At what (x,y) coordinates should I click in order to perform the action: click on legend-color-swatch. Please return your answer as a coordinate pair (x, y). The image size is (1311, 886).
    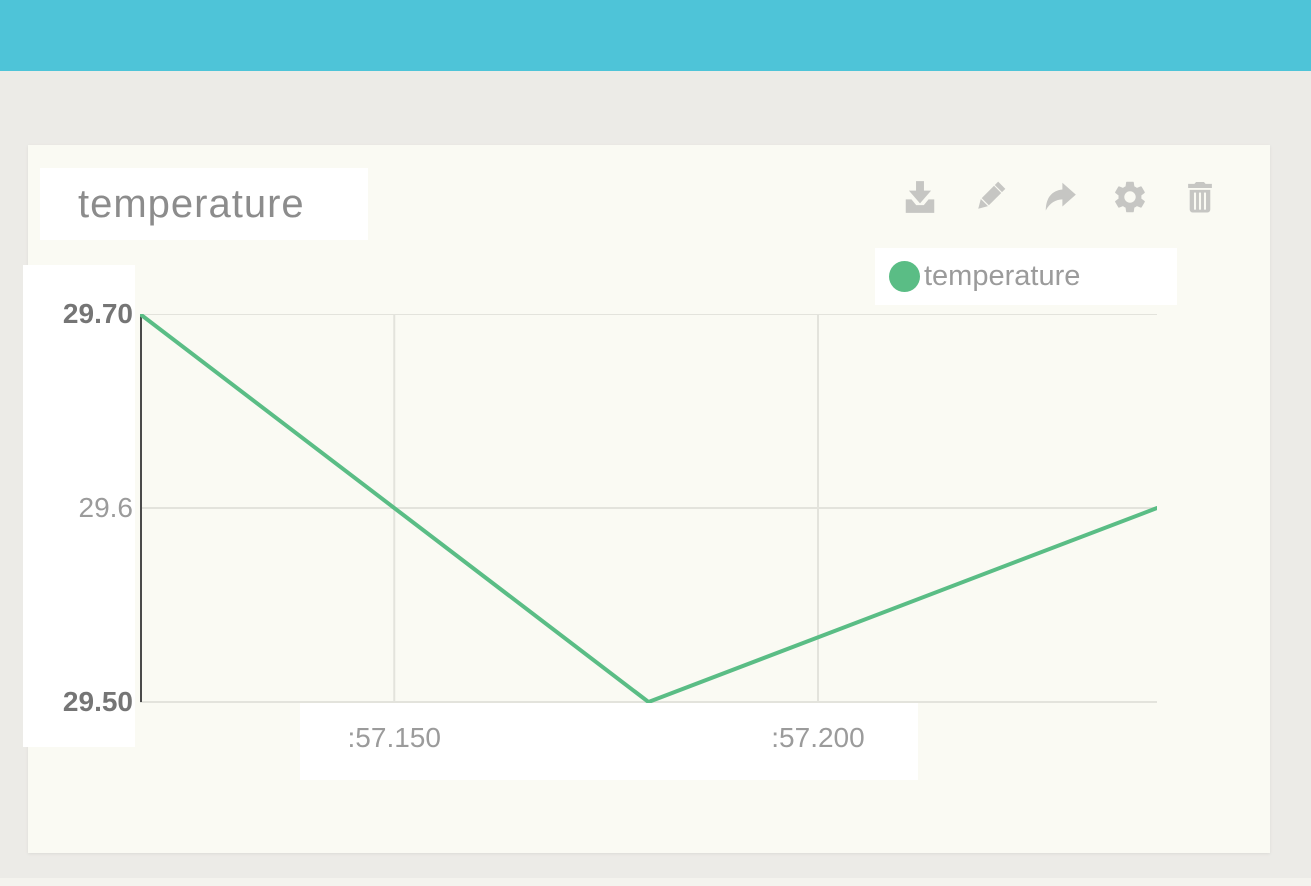
    Looking at the image, I should click on (904, 276).